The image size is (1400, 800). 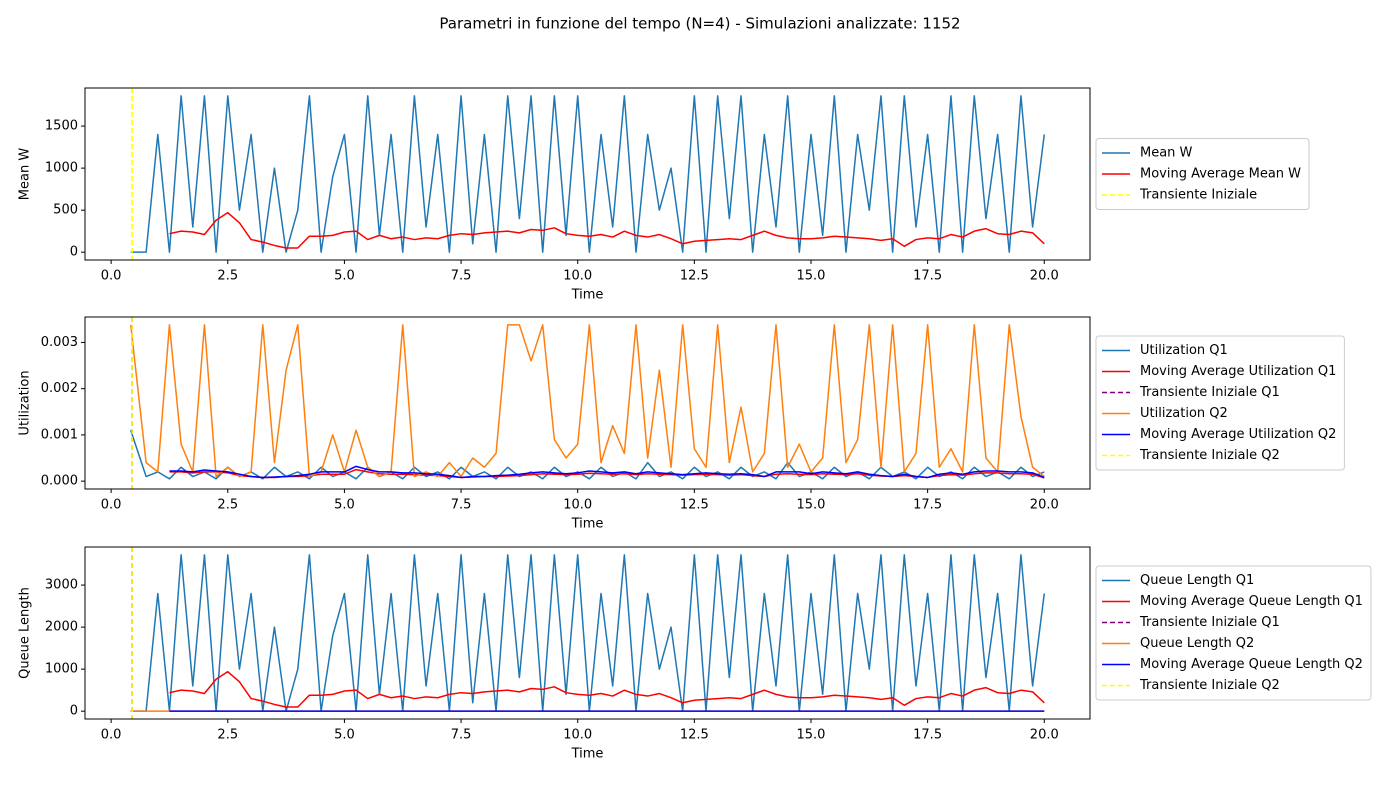 I want to click on legend-label: Transiente Iniziale, so click(x=1198, y=195).